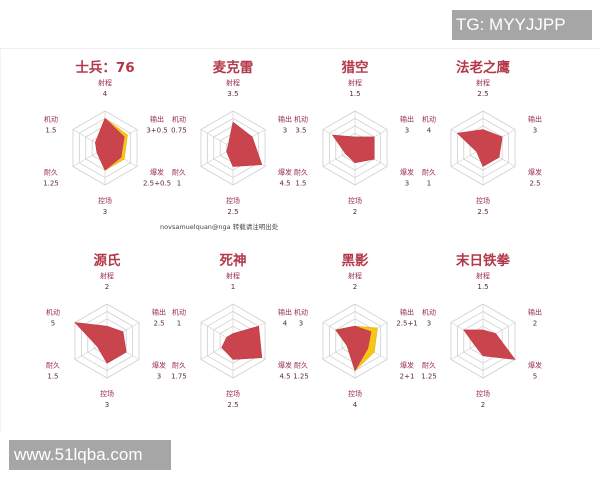  What do you see at coordinates (355, 340) in the screenshot?
I see `radar-plot: 射程 2 输出 2.5+1 爆发 2+1 控场 4 耐久 1.25 机动 3` at bounding box center [355, 340].